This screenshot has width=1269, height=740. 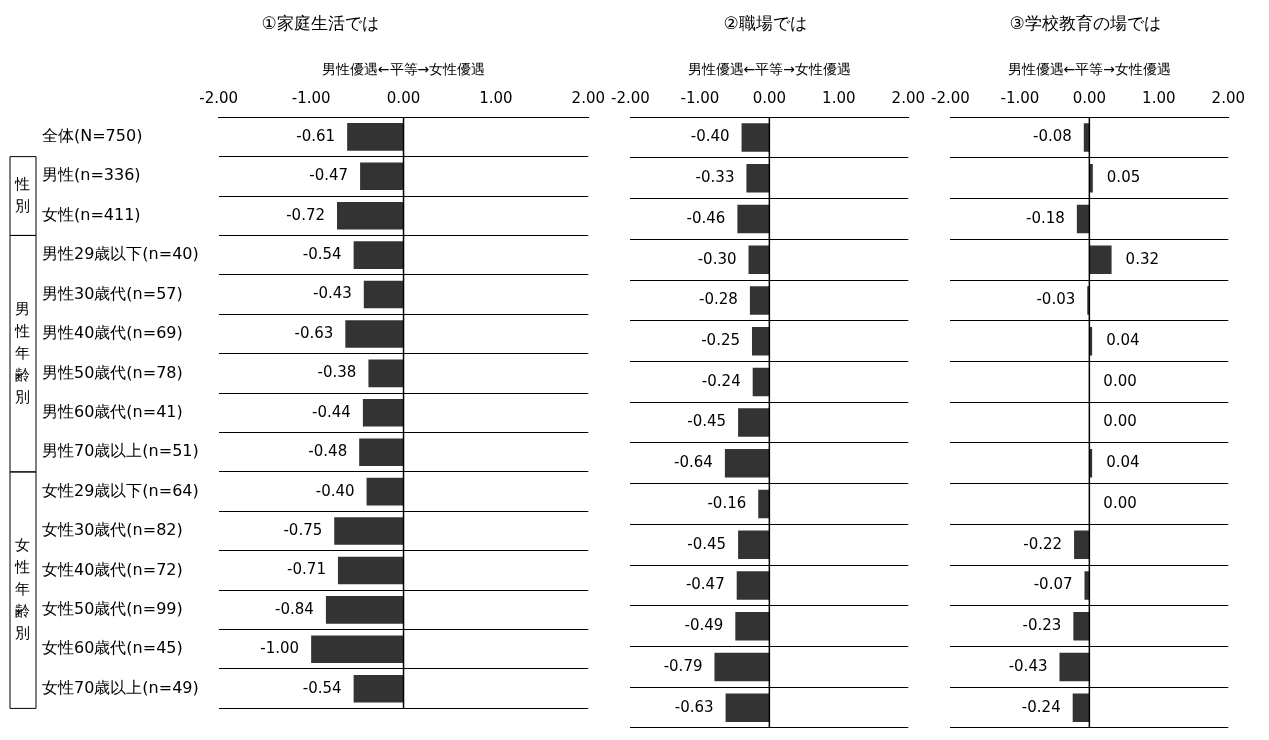 I want to click on text: 性別, so click(x=21, y=194).